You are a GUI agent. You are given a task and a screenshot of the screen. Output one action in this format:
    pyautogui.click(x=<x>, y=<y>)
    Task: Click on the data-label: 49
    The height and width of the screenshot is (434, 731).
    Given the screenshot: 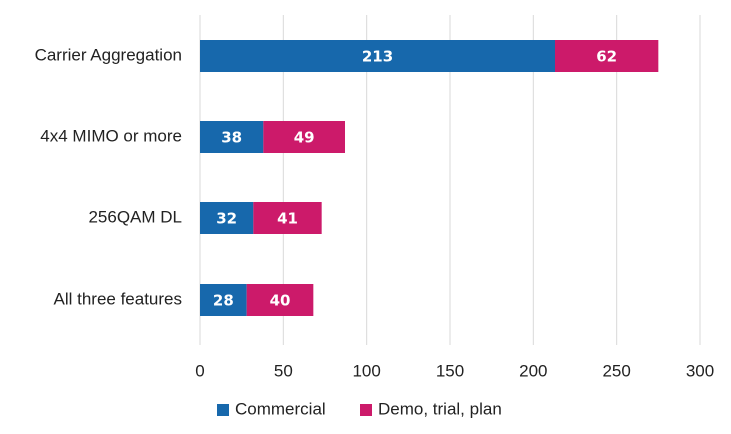 What is the action you would take?
    pyautogui.click(x=304, y=138)
    